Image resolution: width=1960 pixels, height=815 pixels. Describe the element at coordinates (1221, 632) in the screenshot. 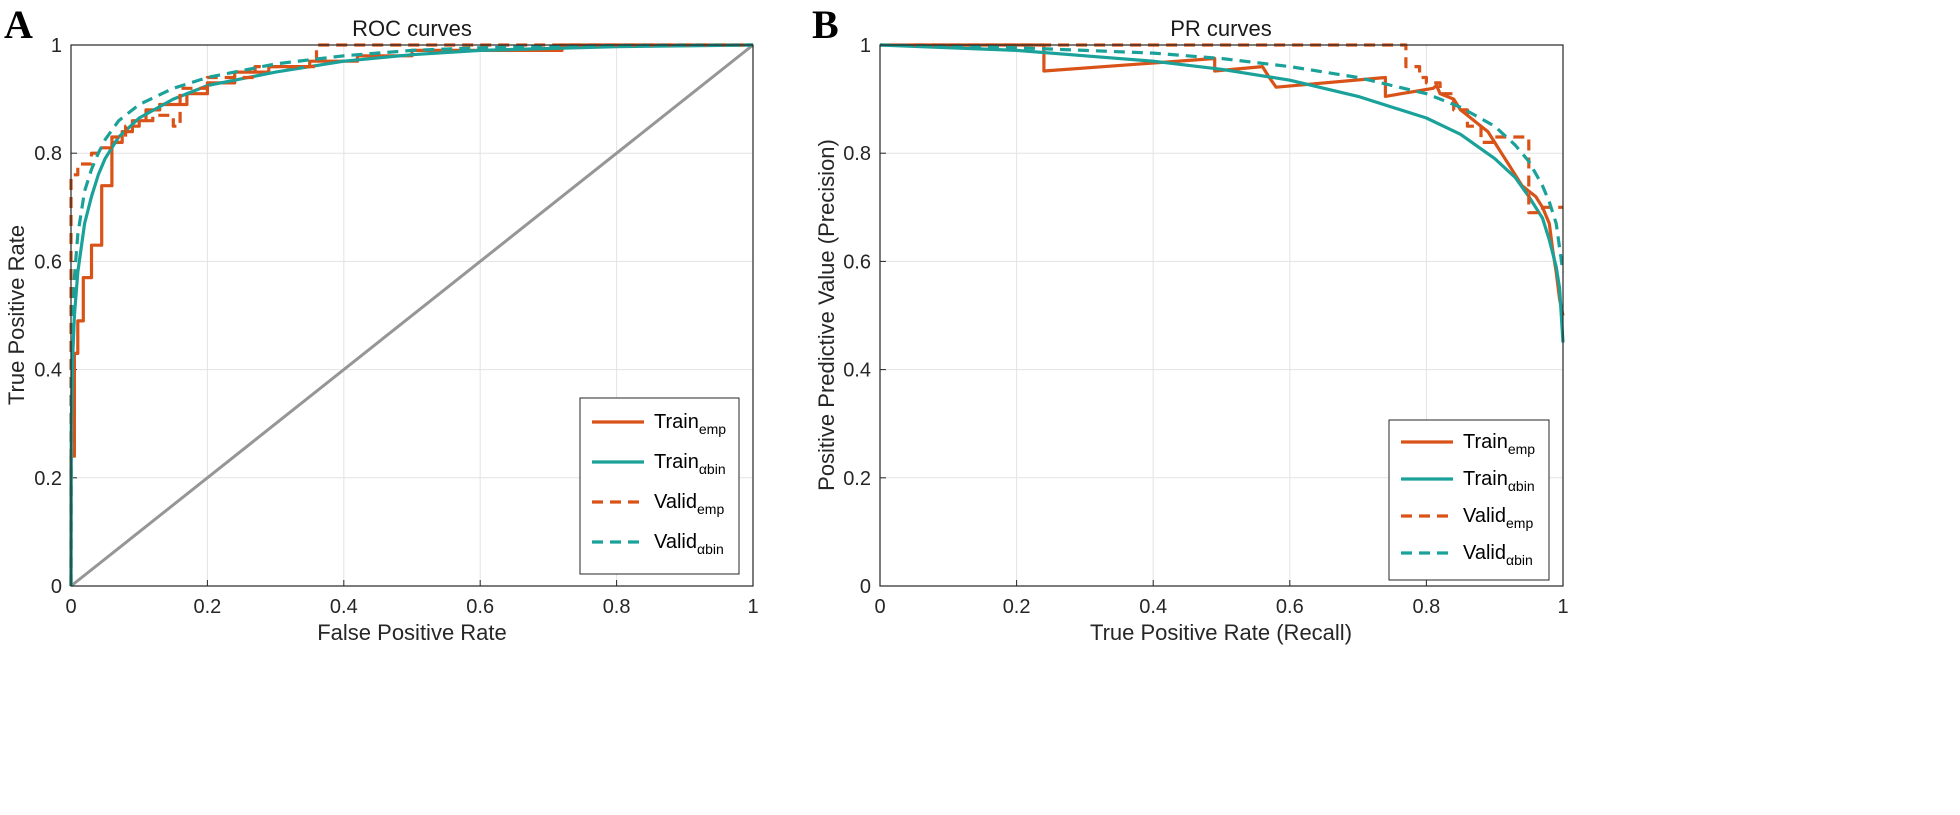

I see `pr-x-axis-label: True Positive Rate (Recall)` at that location.